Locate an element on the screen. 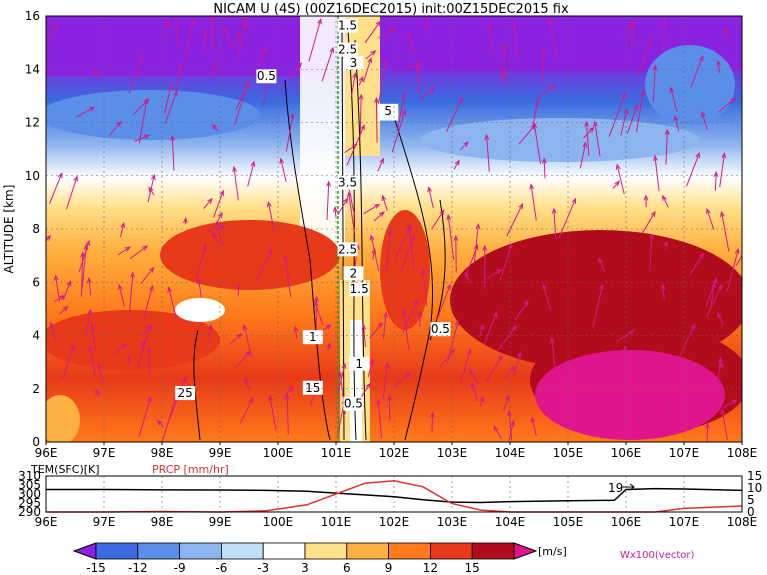 Image resolution: width=767 pixels, height=575 pixels. colorbar-label: -6 is located at coordinates (221, 568).